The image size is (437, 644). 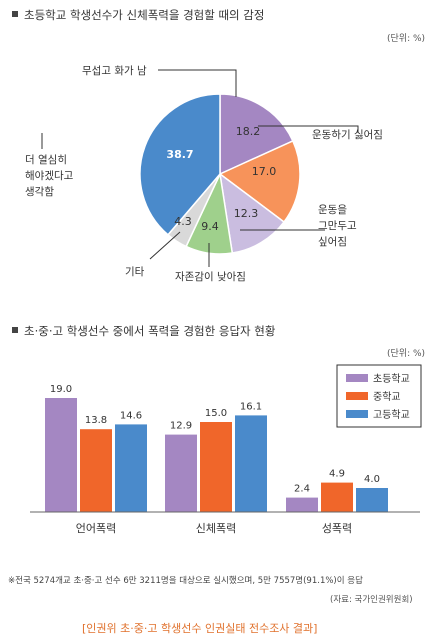 What do you see at coordinates (347, 134) in the screenshot?
I see `pie-category-label: 운동하기 싫어짐` at bounding box center [347, 134].